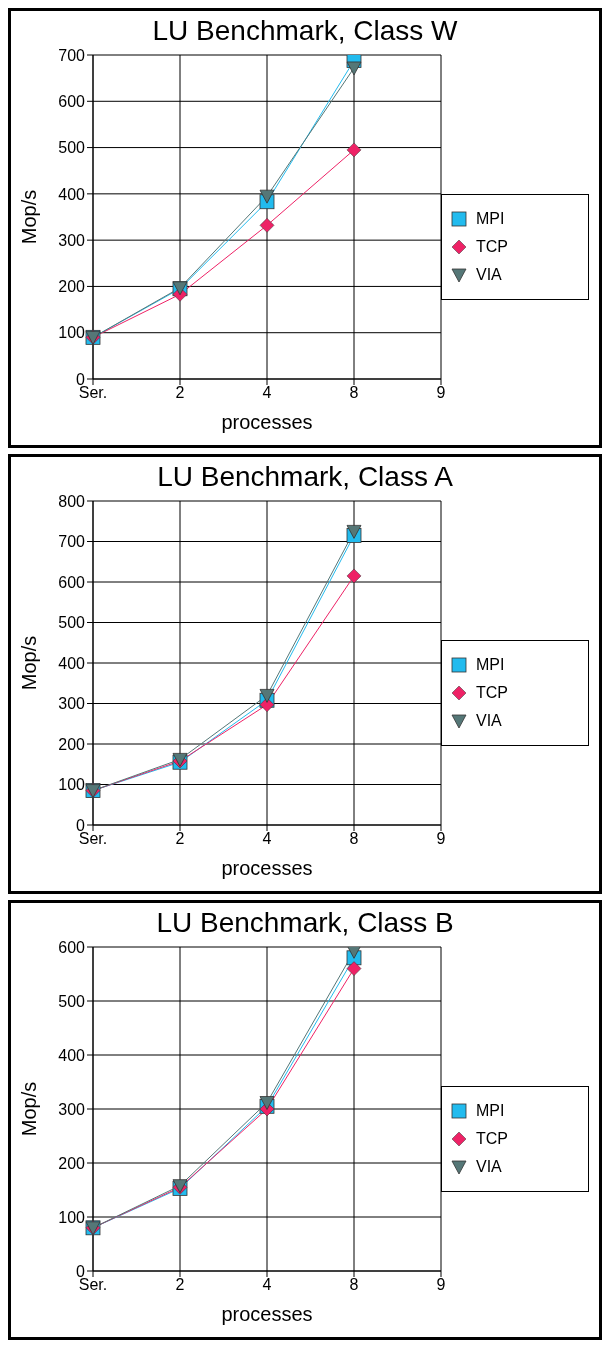 The height and width of the screenshot is (1365, 616). Describe the element at coordinates (72, 501) in the screenshot. I see `y-tick-label: 800` at that location.